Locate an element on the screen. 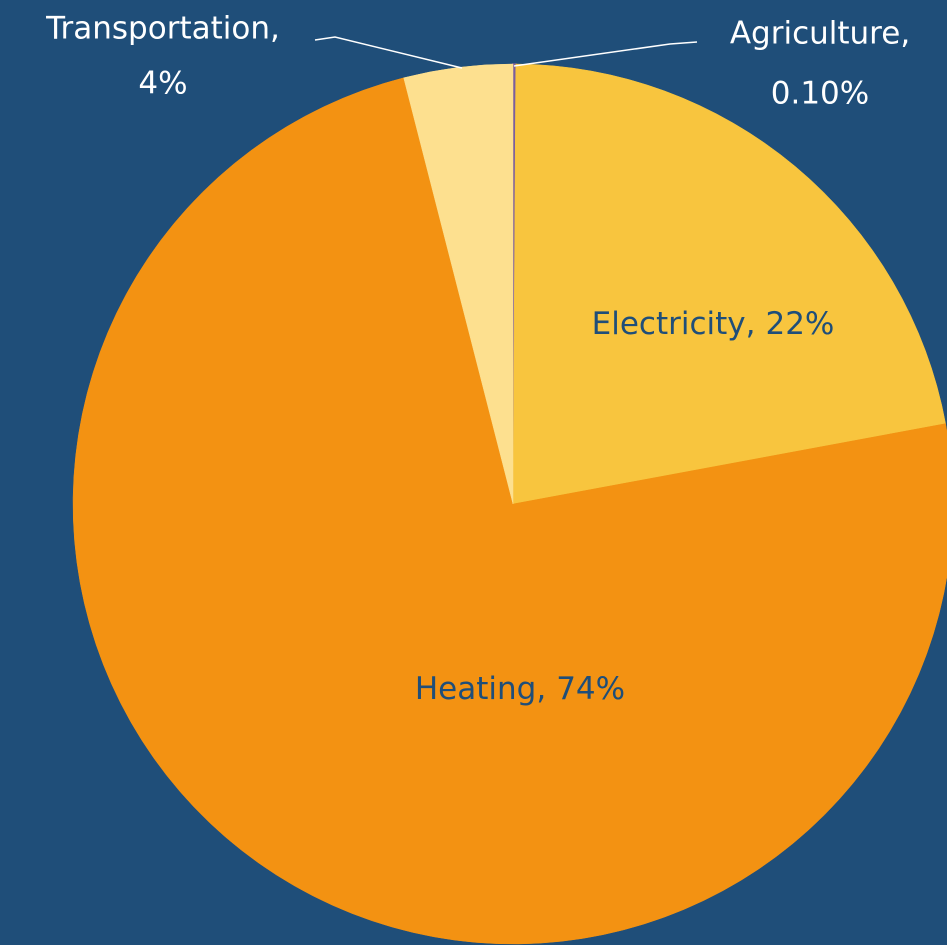  data-label: Heating, 74% is located at coordinates (520, 689).